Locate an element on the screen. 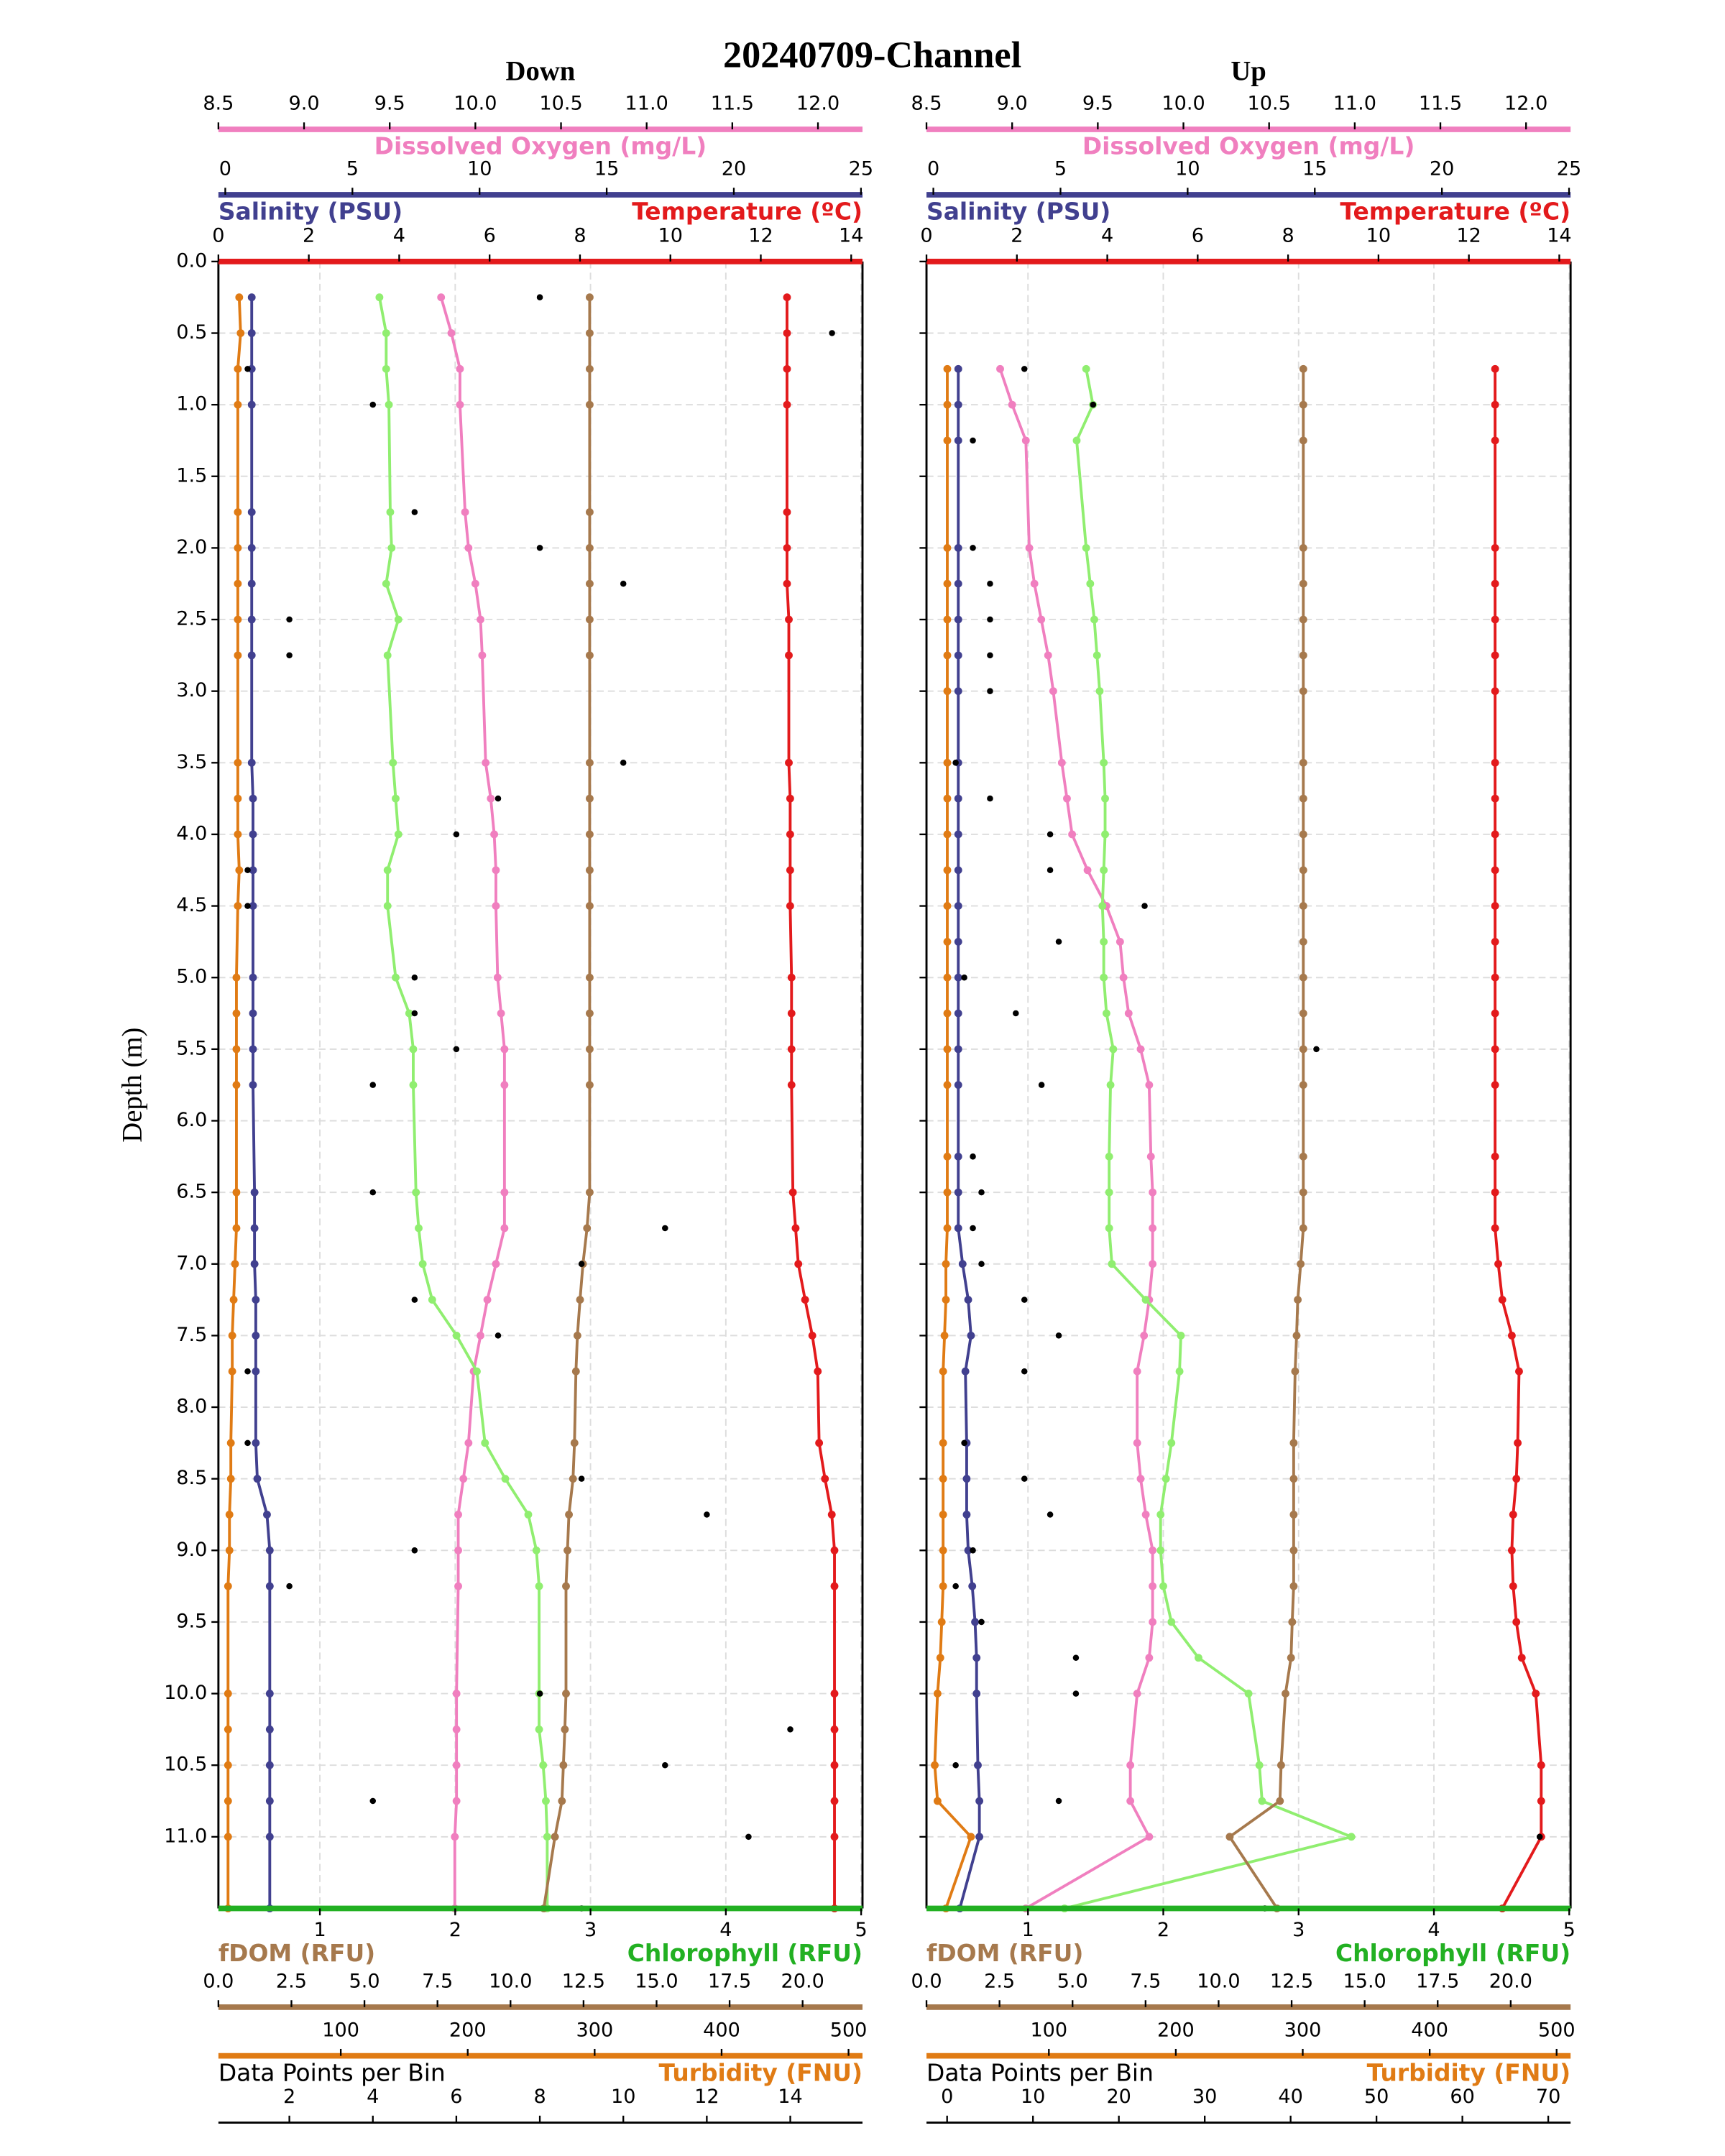 The image size is (1725, 2156). x-tick-label: 8 is located at coordinates (1288, 236).